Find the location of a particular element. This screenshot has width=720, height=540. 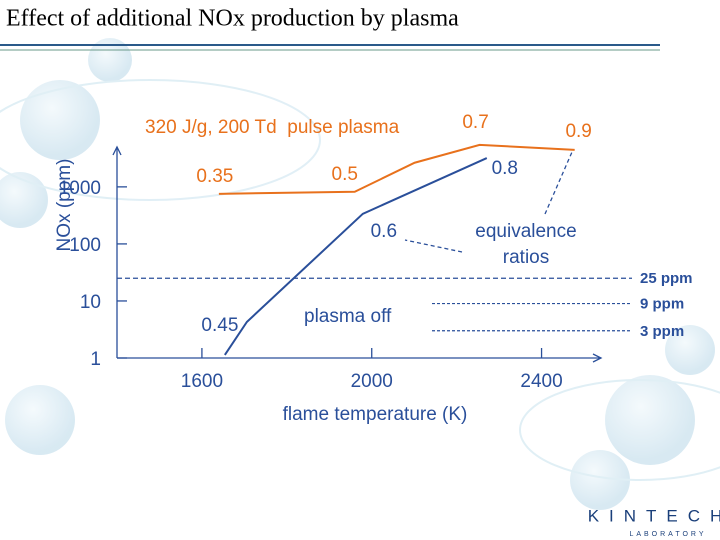

point-label: 0.9 is located at coordinates (578, 131).